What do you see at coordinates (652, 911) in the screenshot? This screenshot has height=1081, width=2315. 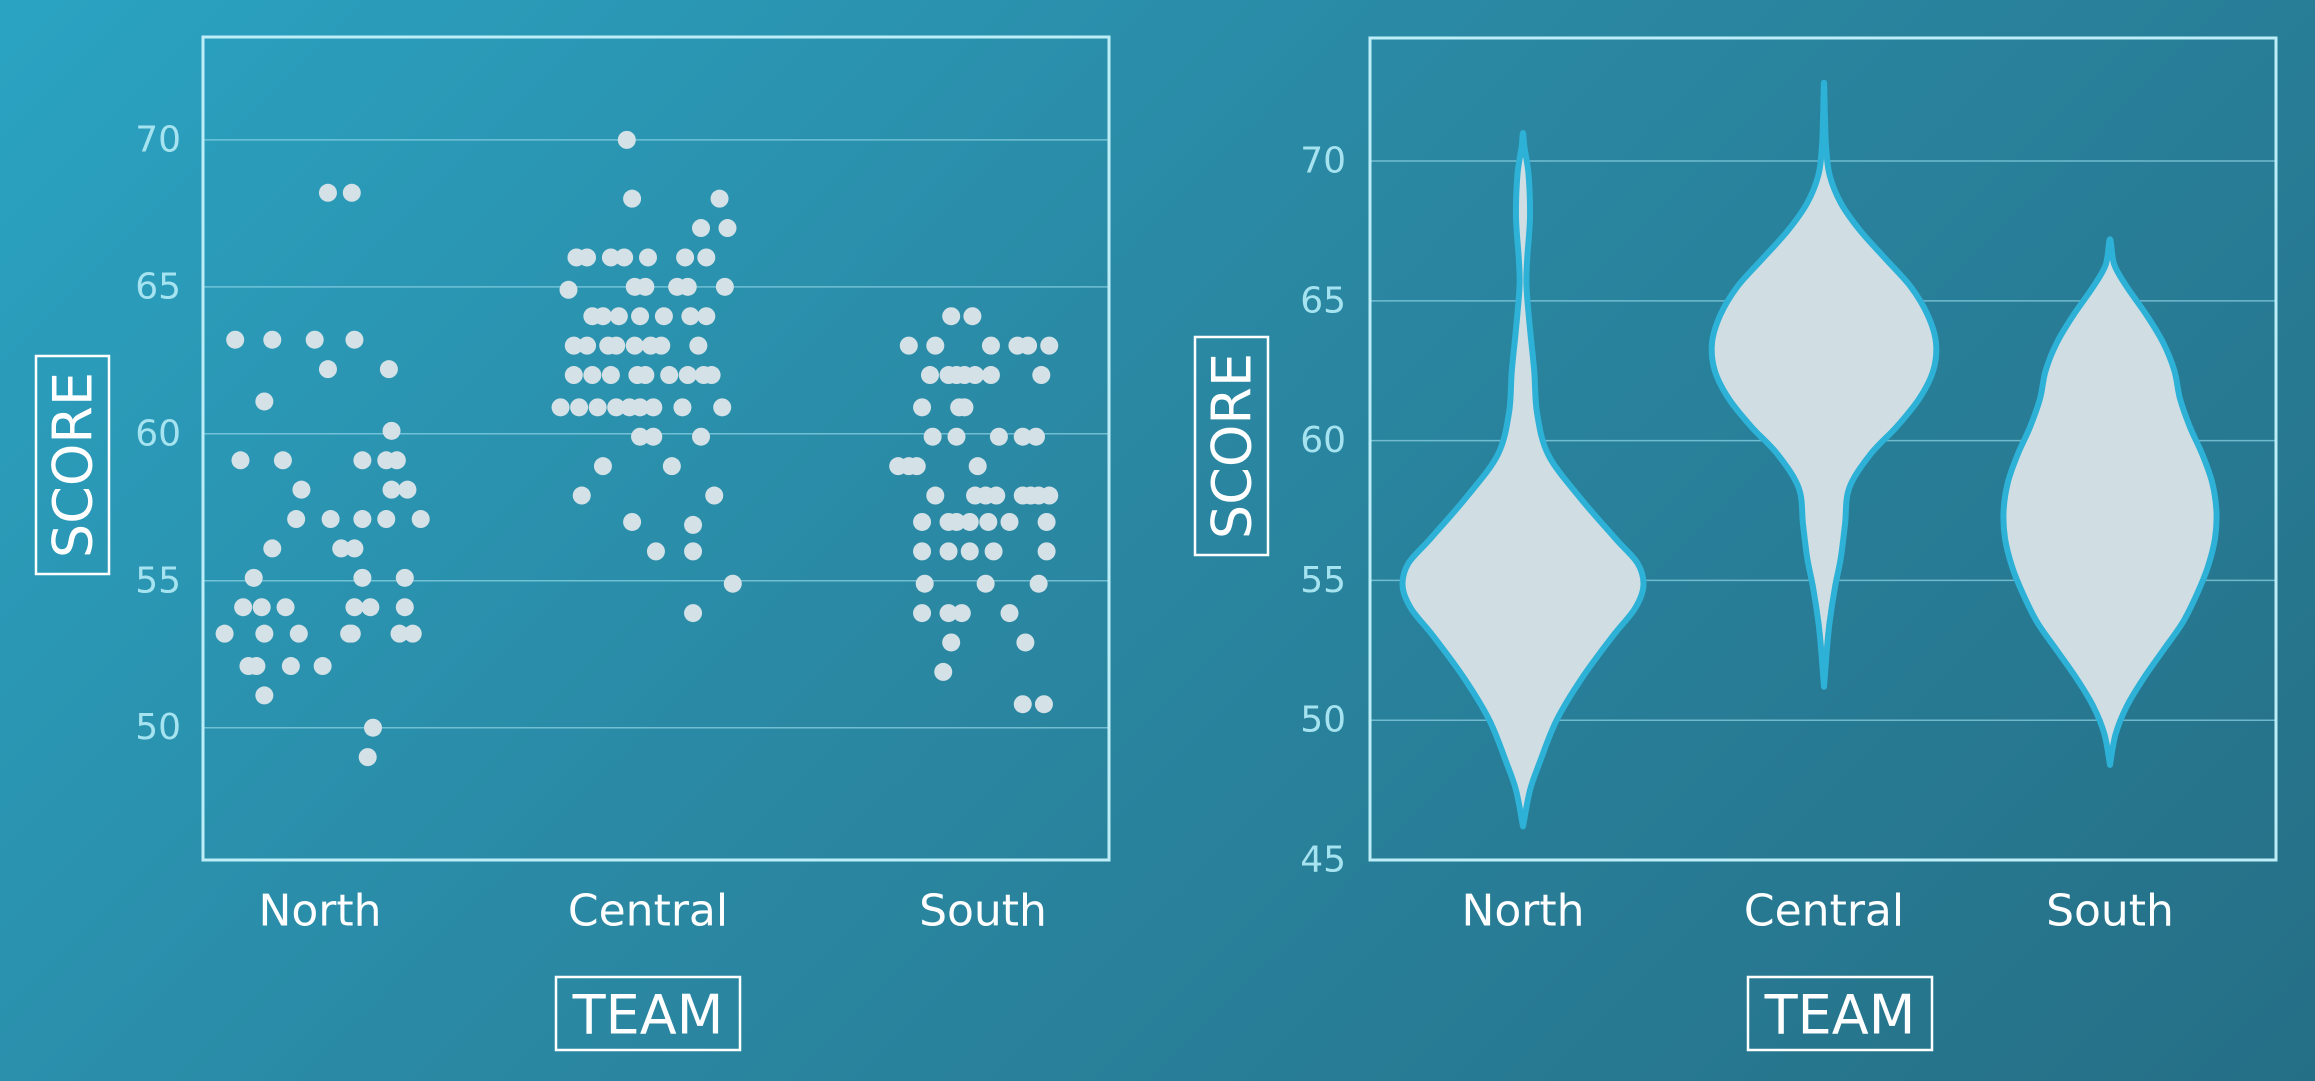 I see `strip-plot-x-categories: North Central South` at bounding box center [652, 911].